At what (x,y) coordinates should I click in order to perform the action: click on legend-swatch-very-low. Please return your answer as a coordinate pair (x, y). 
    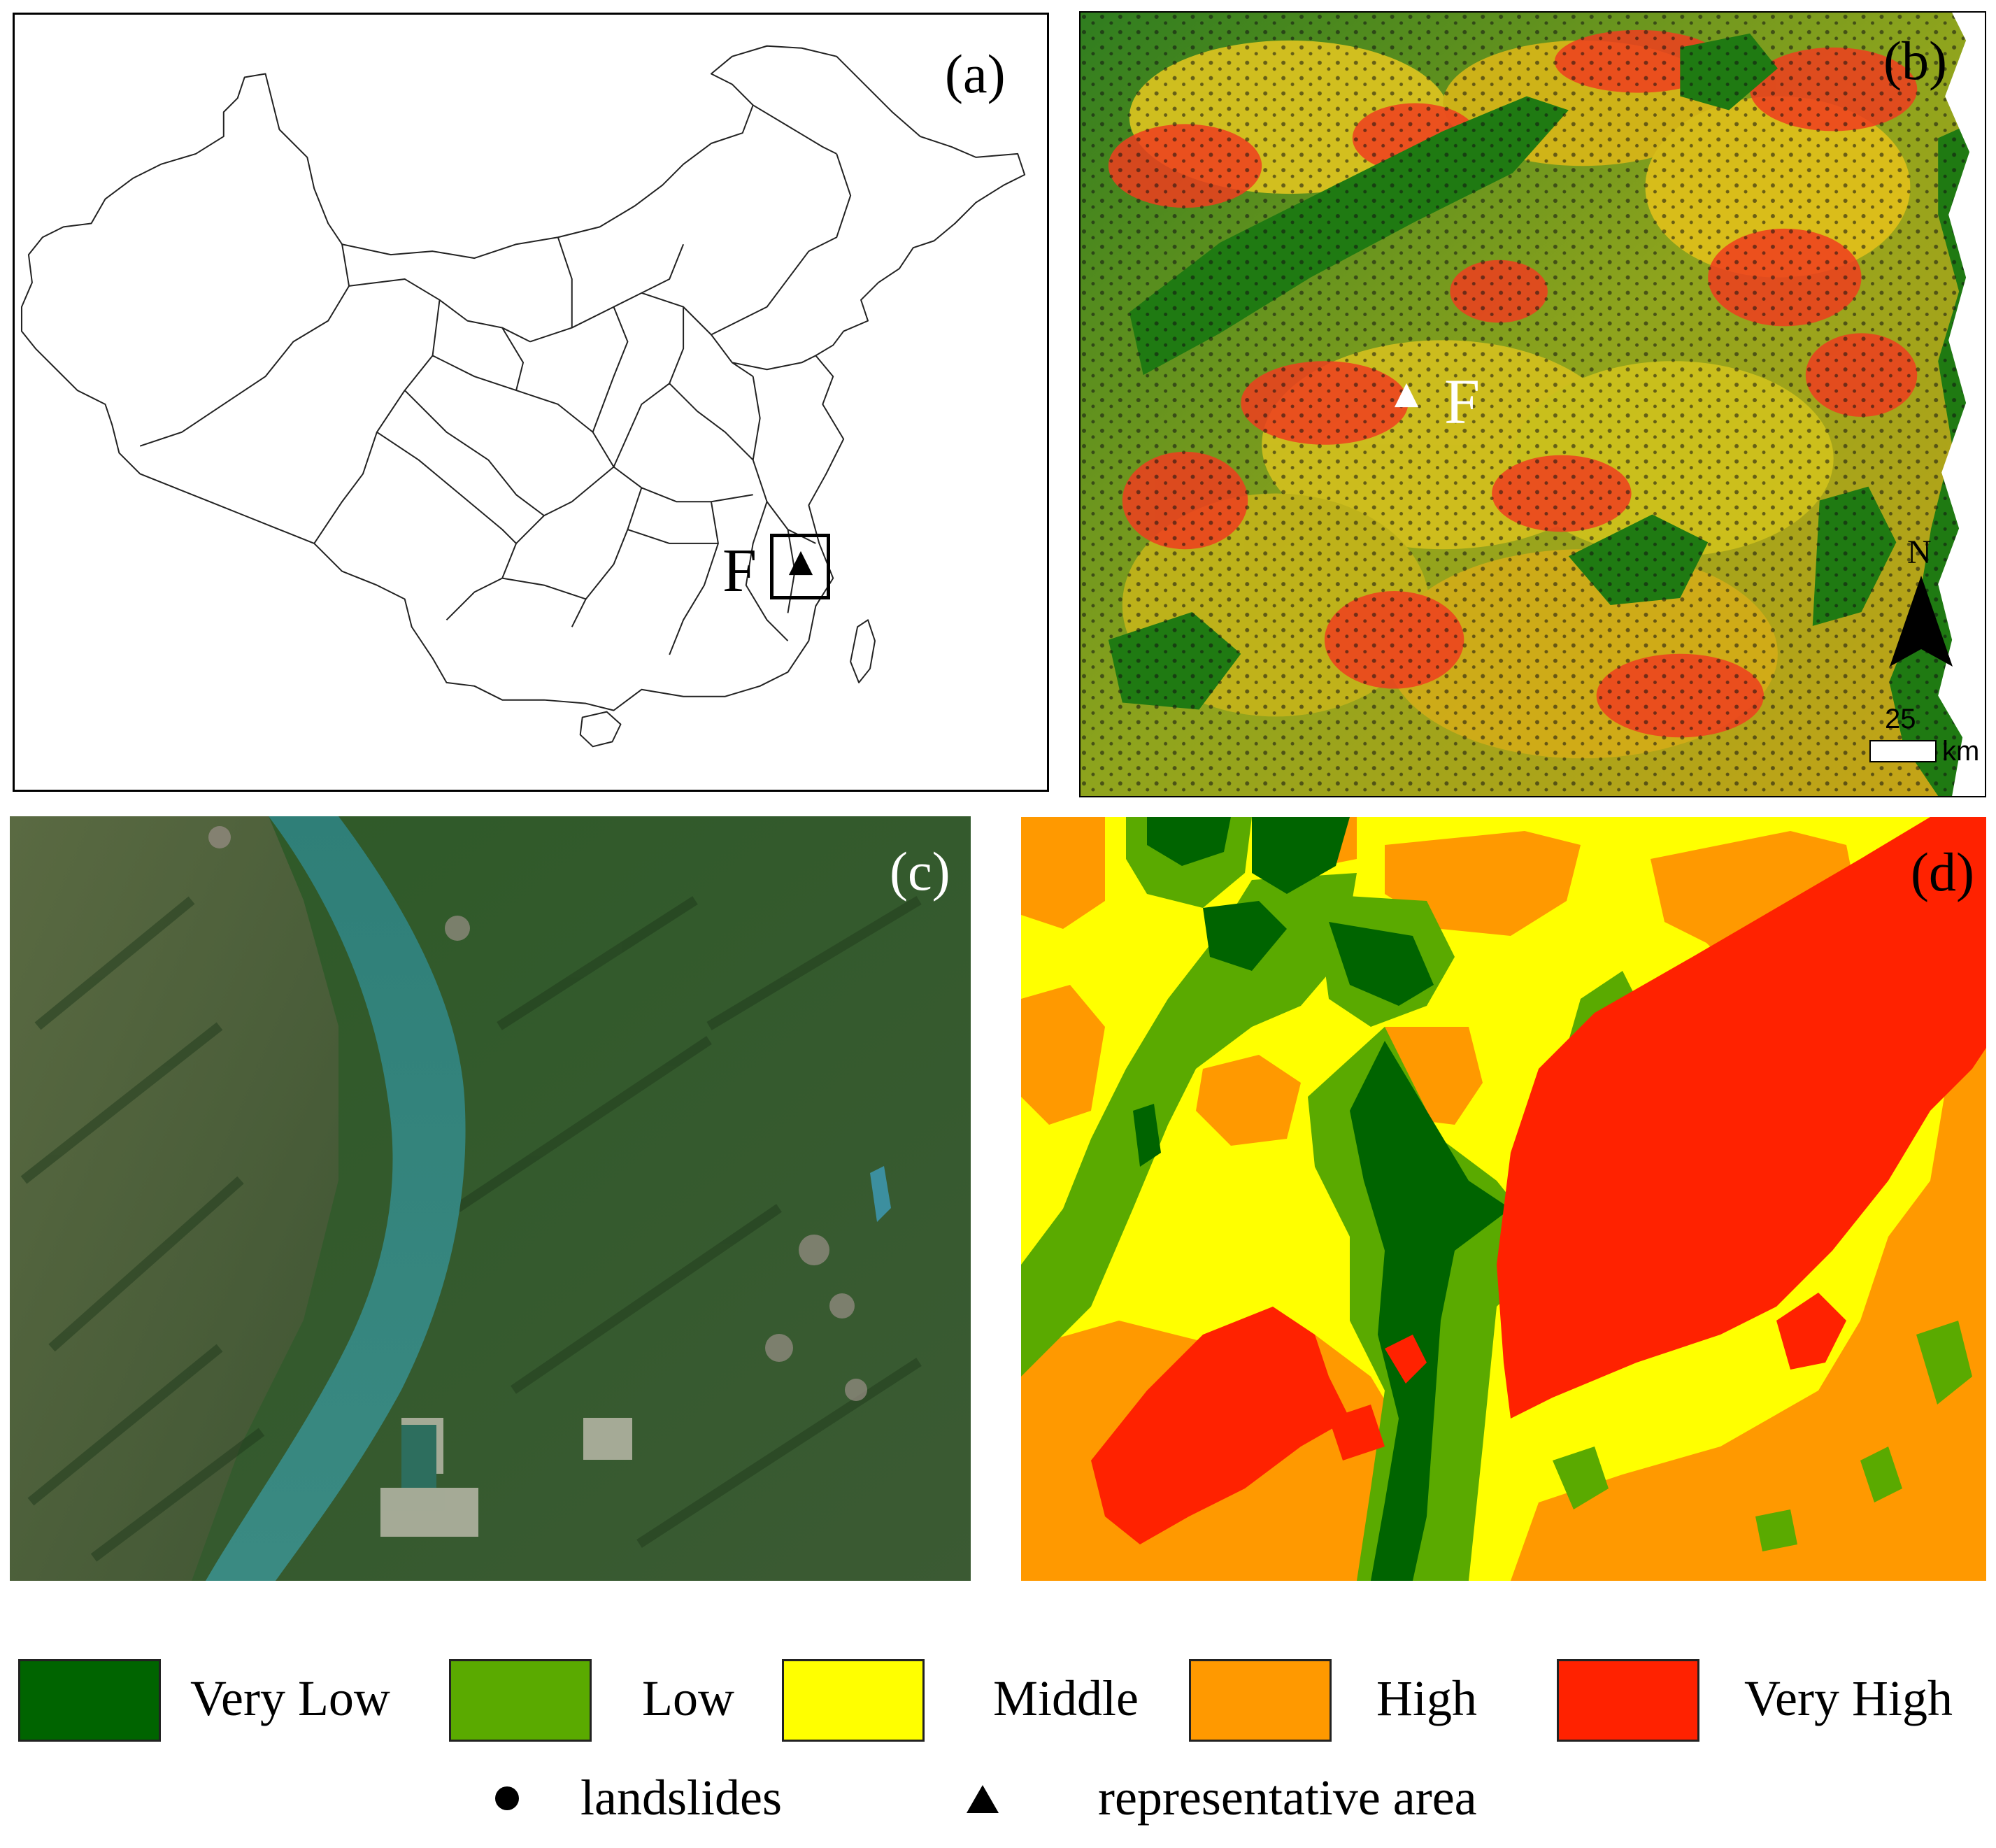
    Looking at the image, I should click on (89, 1700).